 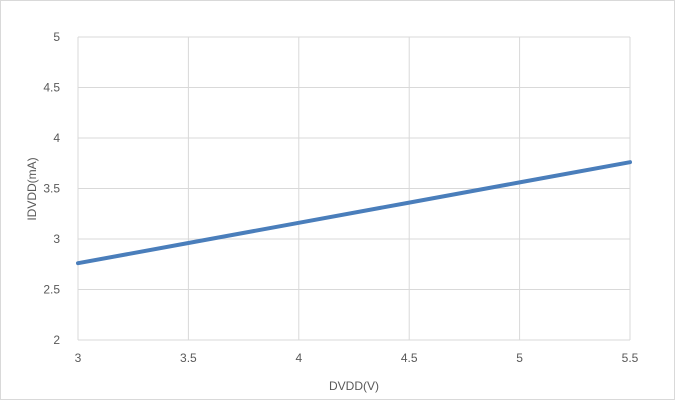 What do you see at coordinates (56, 37) in the screenshot?
I see `y-tick-label: 5` at bounding box center [56, 37].